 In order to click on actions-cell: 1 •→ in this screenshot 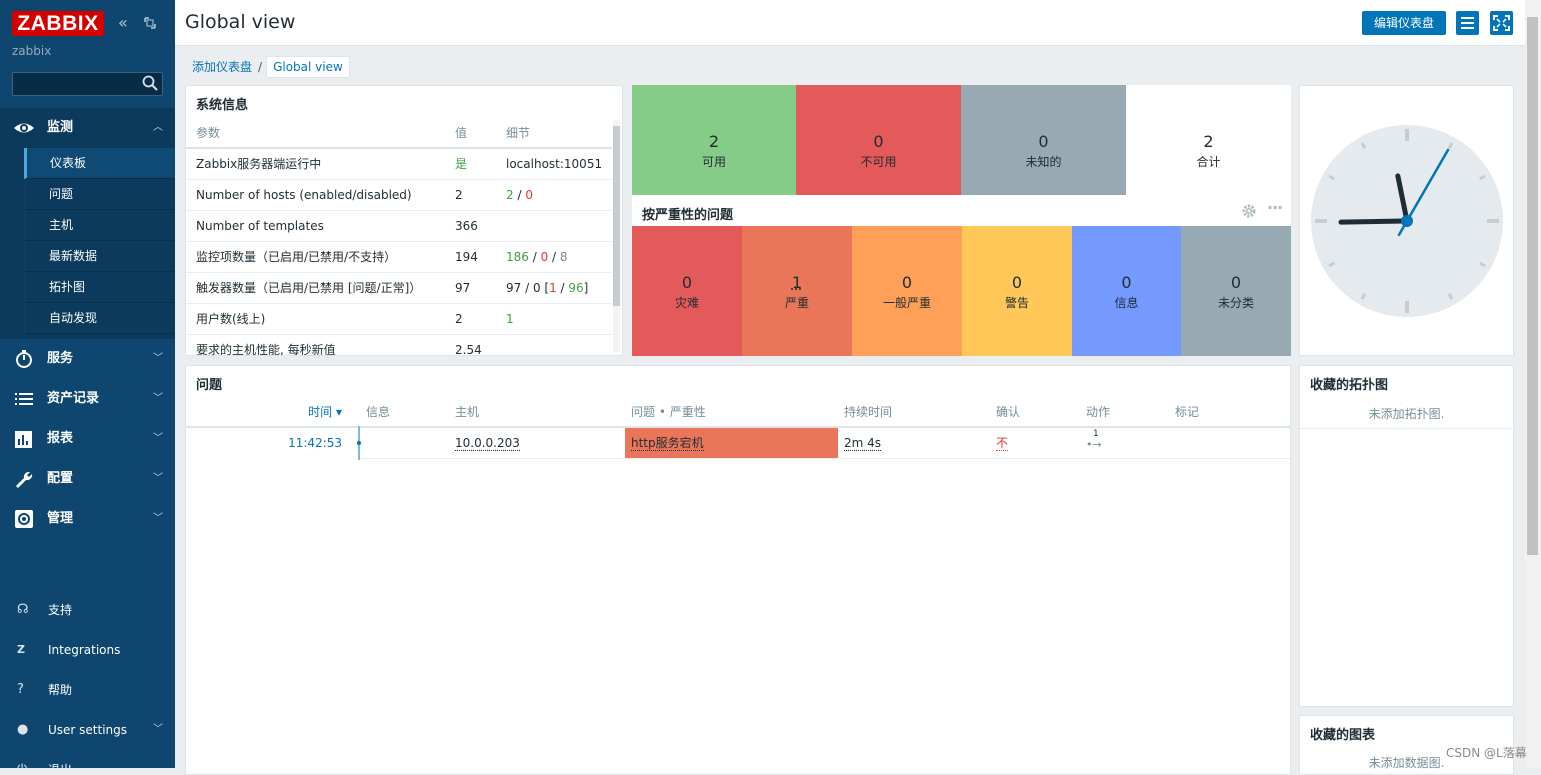, I will do `click(1124, 443)`.